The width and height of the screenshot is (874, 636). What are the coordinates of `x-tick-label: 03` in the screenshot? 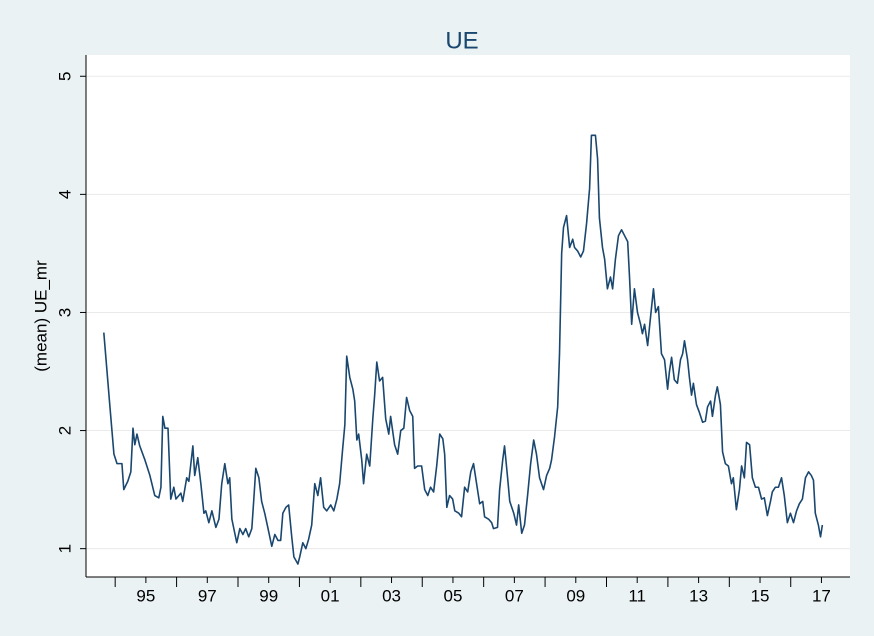 It's located at (391, 595).